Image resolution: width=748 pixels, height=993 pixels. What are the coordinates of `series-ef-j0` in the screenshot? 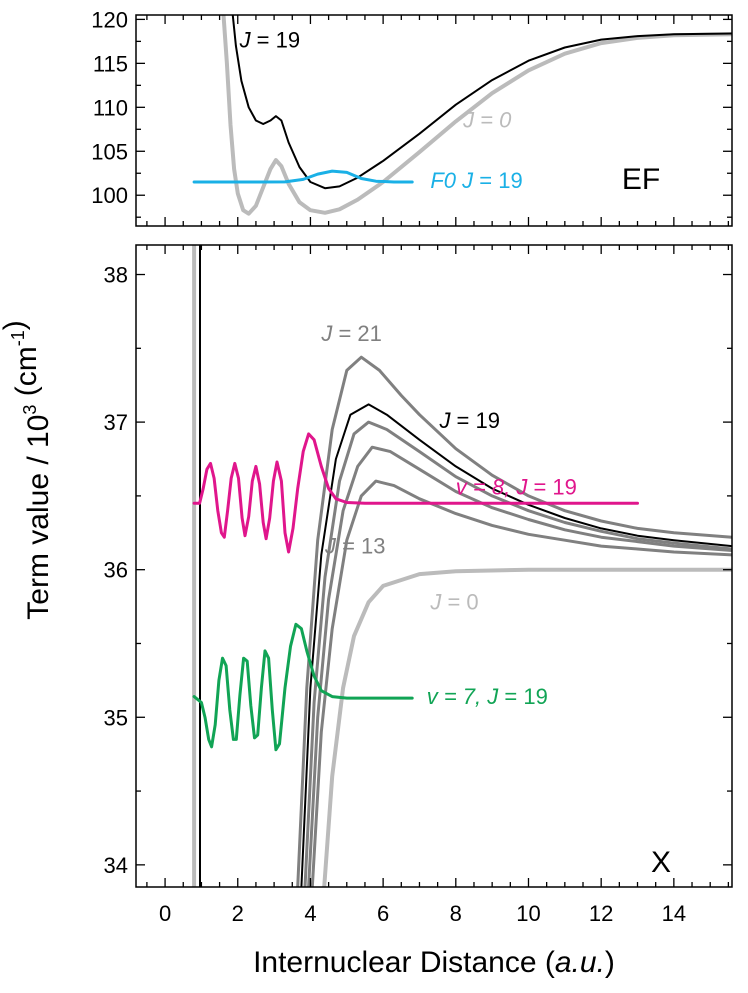 It's located at (476, 115).